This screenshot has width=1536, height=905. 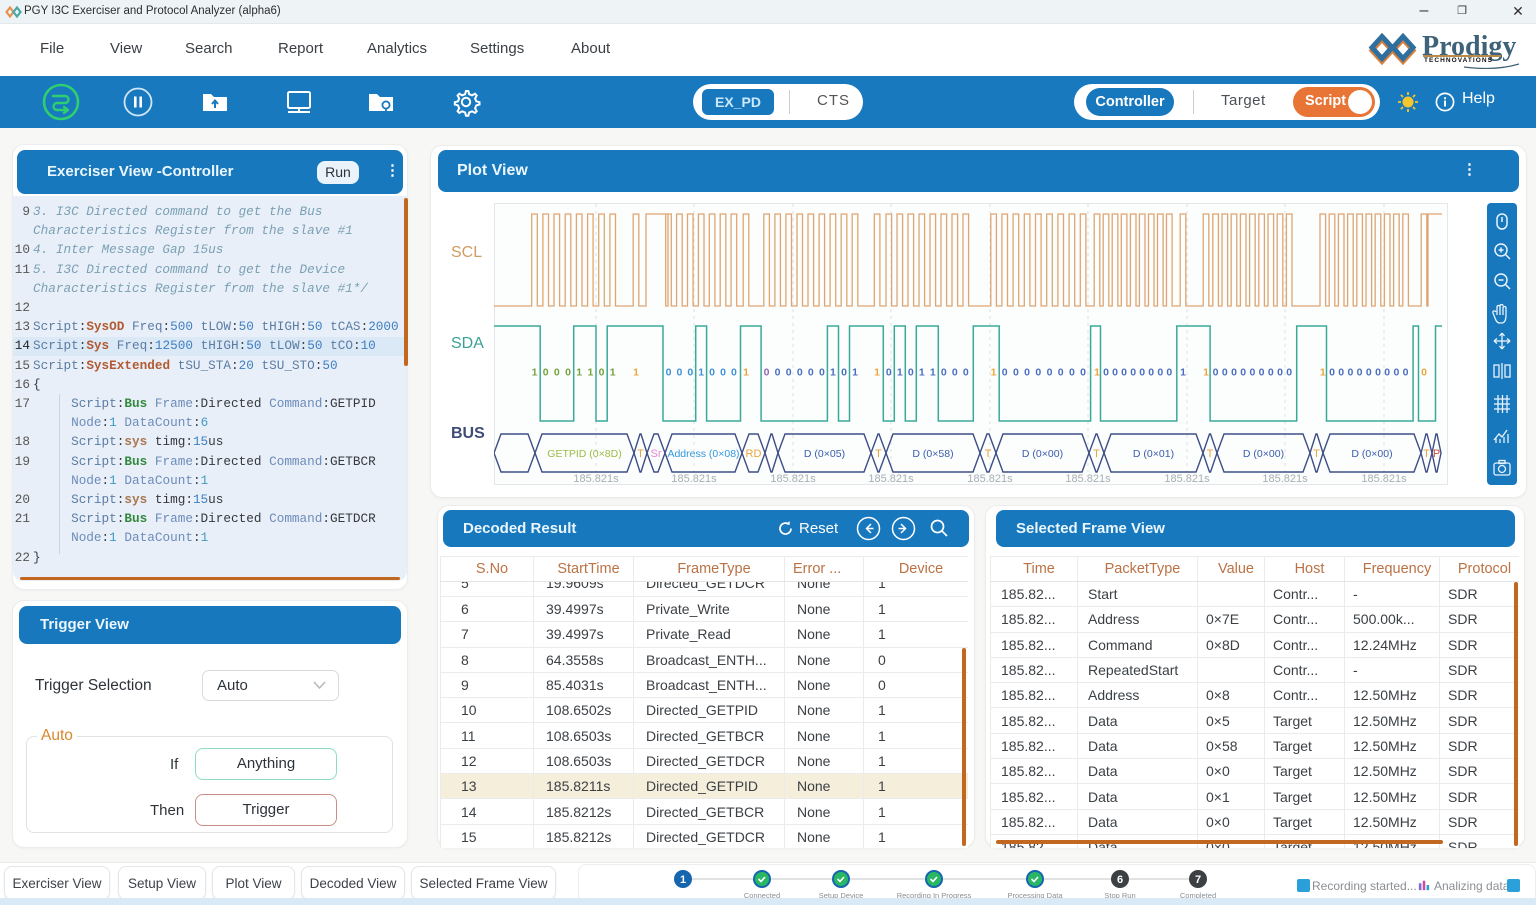 I want to click on svg-text: D (0×01), so click(x=1153, y=454).